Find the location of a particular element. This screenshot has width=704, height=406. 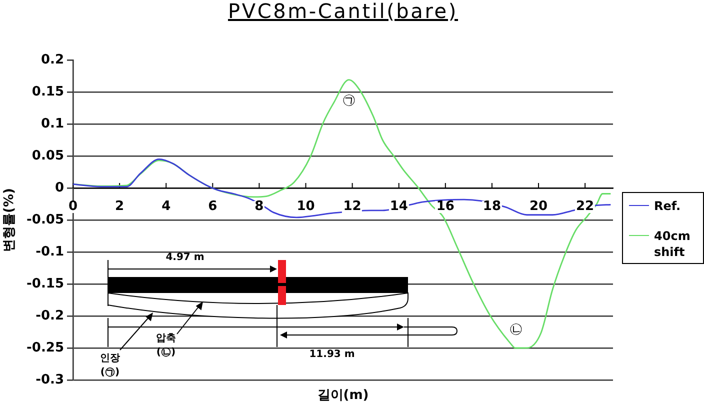

y-tick-label: 0.05 is located at coordinates (48, 156).